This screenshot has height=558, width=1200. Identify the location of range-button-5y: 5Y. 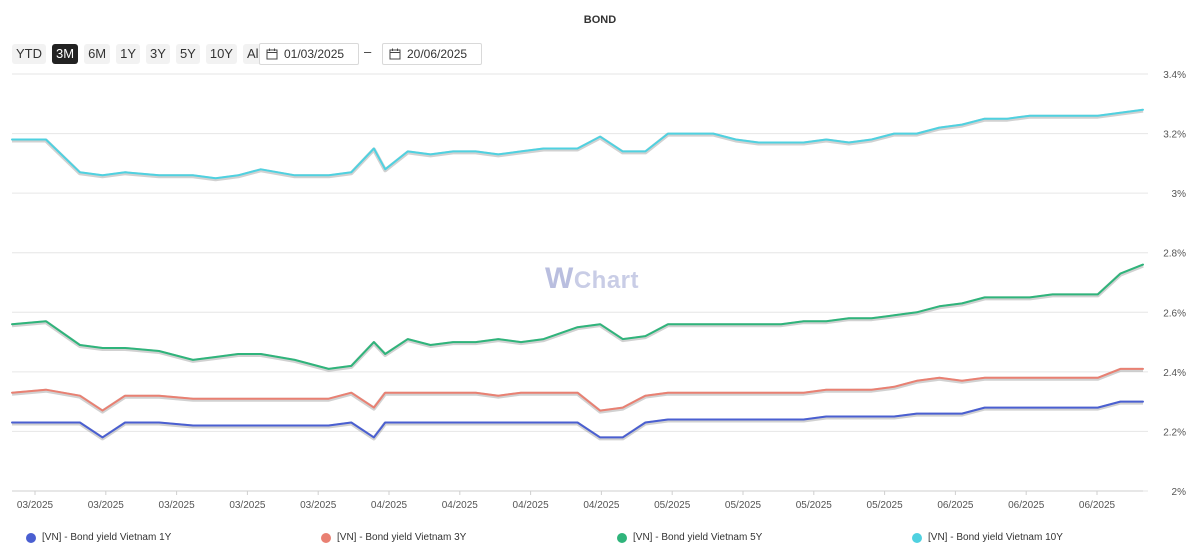
(187, 54).